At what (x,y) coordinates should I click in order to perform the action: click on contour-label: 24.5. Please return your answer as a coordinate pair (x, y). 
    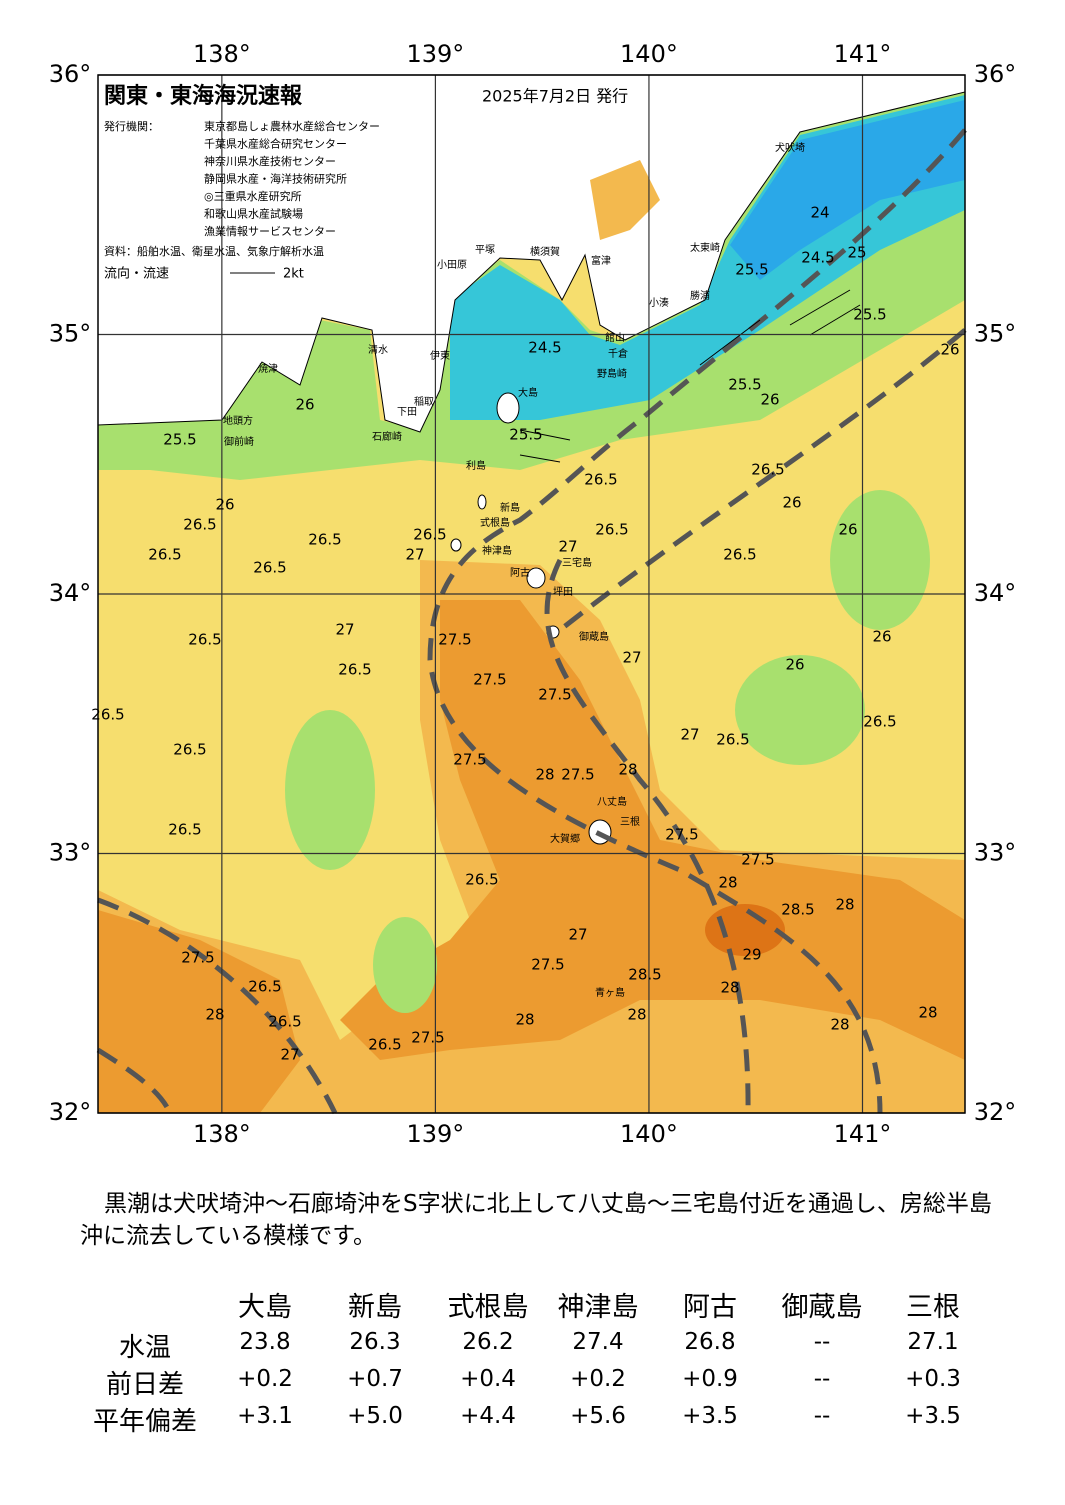
    Looking at the image, I should click on (817, 258).